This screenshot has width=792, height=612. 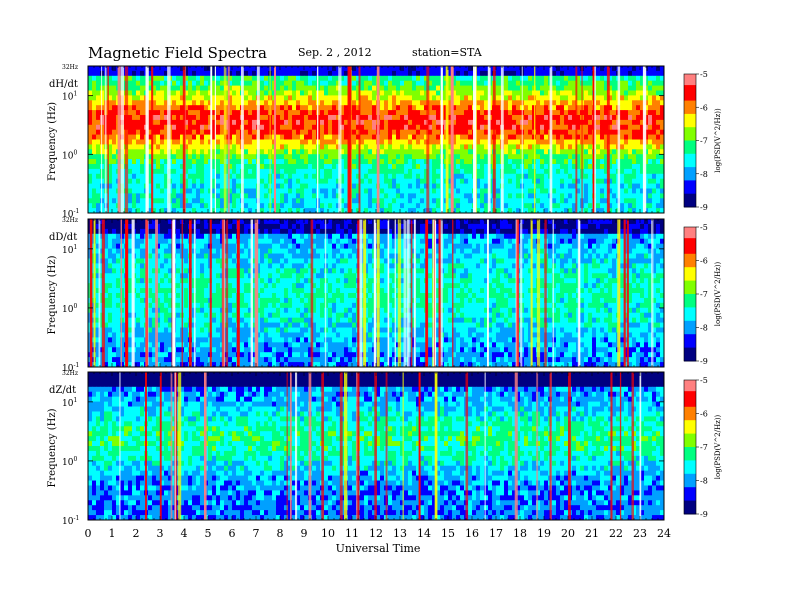 I want to click on panel-label: dH/dt, so click(x=63, y=84).